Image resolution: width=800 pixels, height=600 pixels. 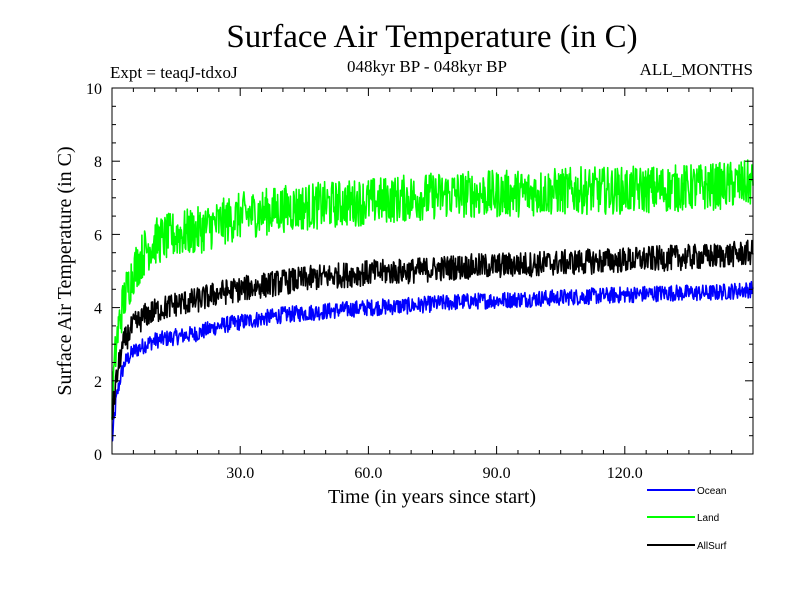 I want to click on x-tick-label: 60.0, so click(x=368, y=473).